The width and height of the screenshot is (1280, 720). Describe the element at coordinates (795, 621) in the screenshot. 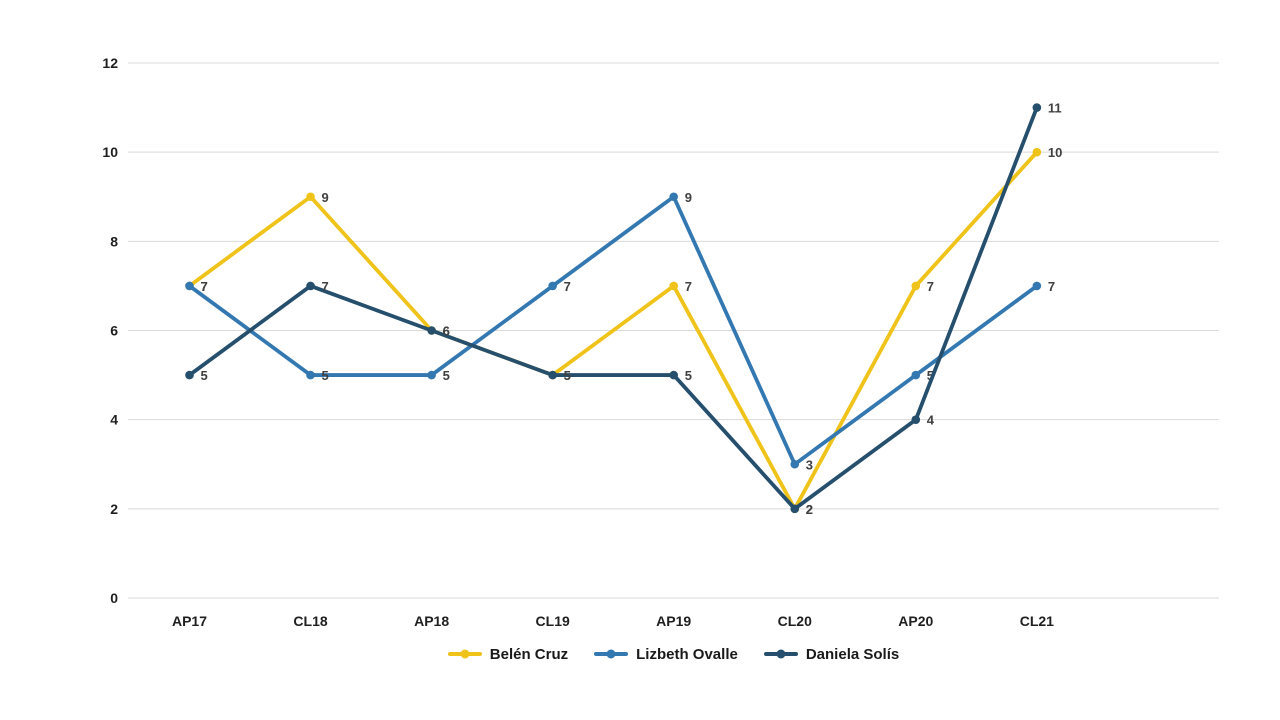

I see `x-tick-label: CL20` at that location.